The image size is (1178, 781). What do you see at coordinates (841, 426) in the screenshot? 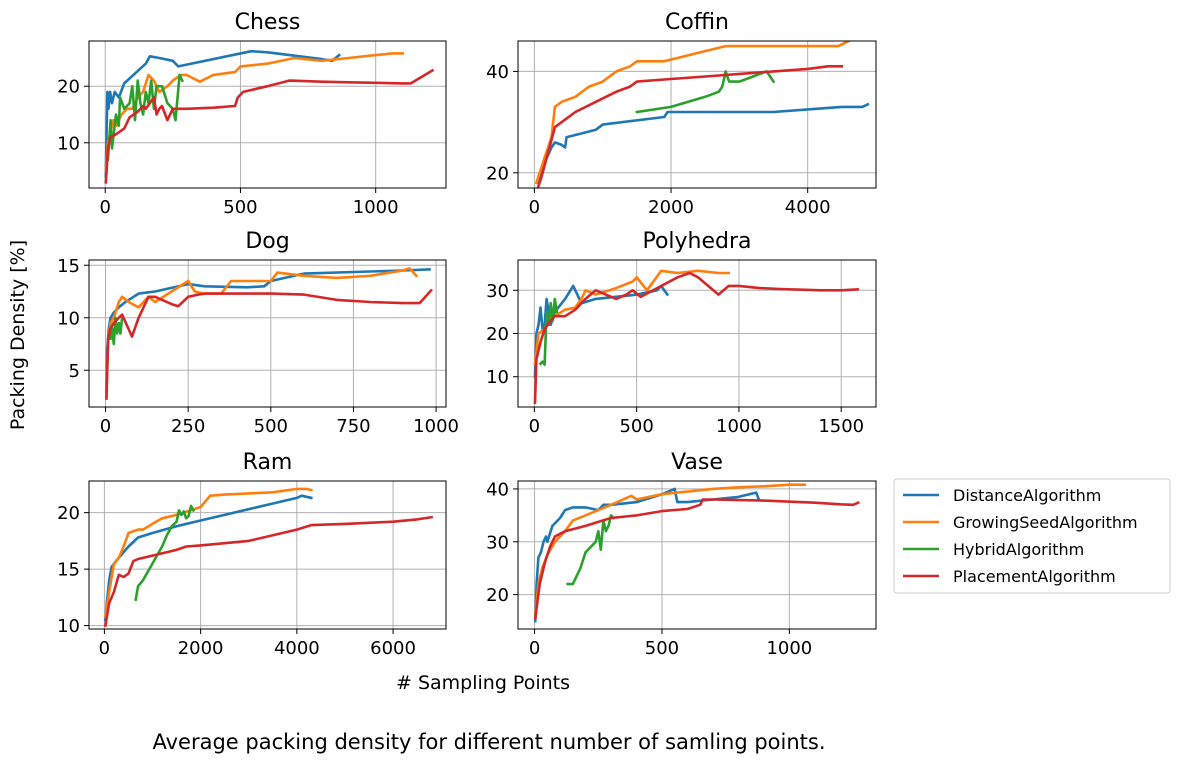
I see `x-tick-label: 1500` at bounding box center [841, 426].